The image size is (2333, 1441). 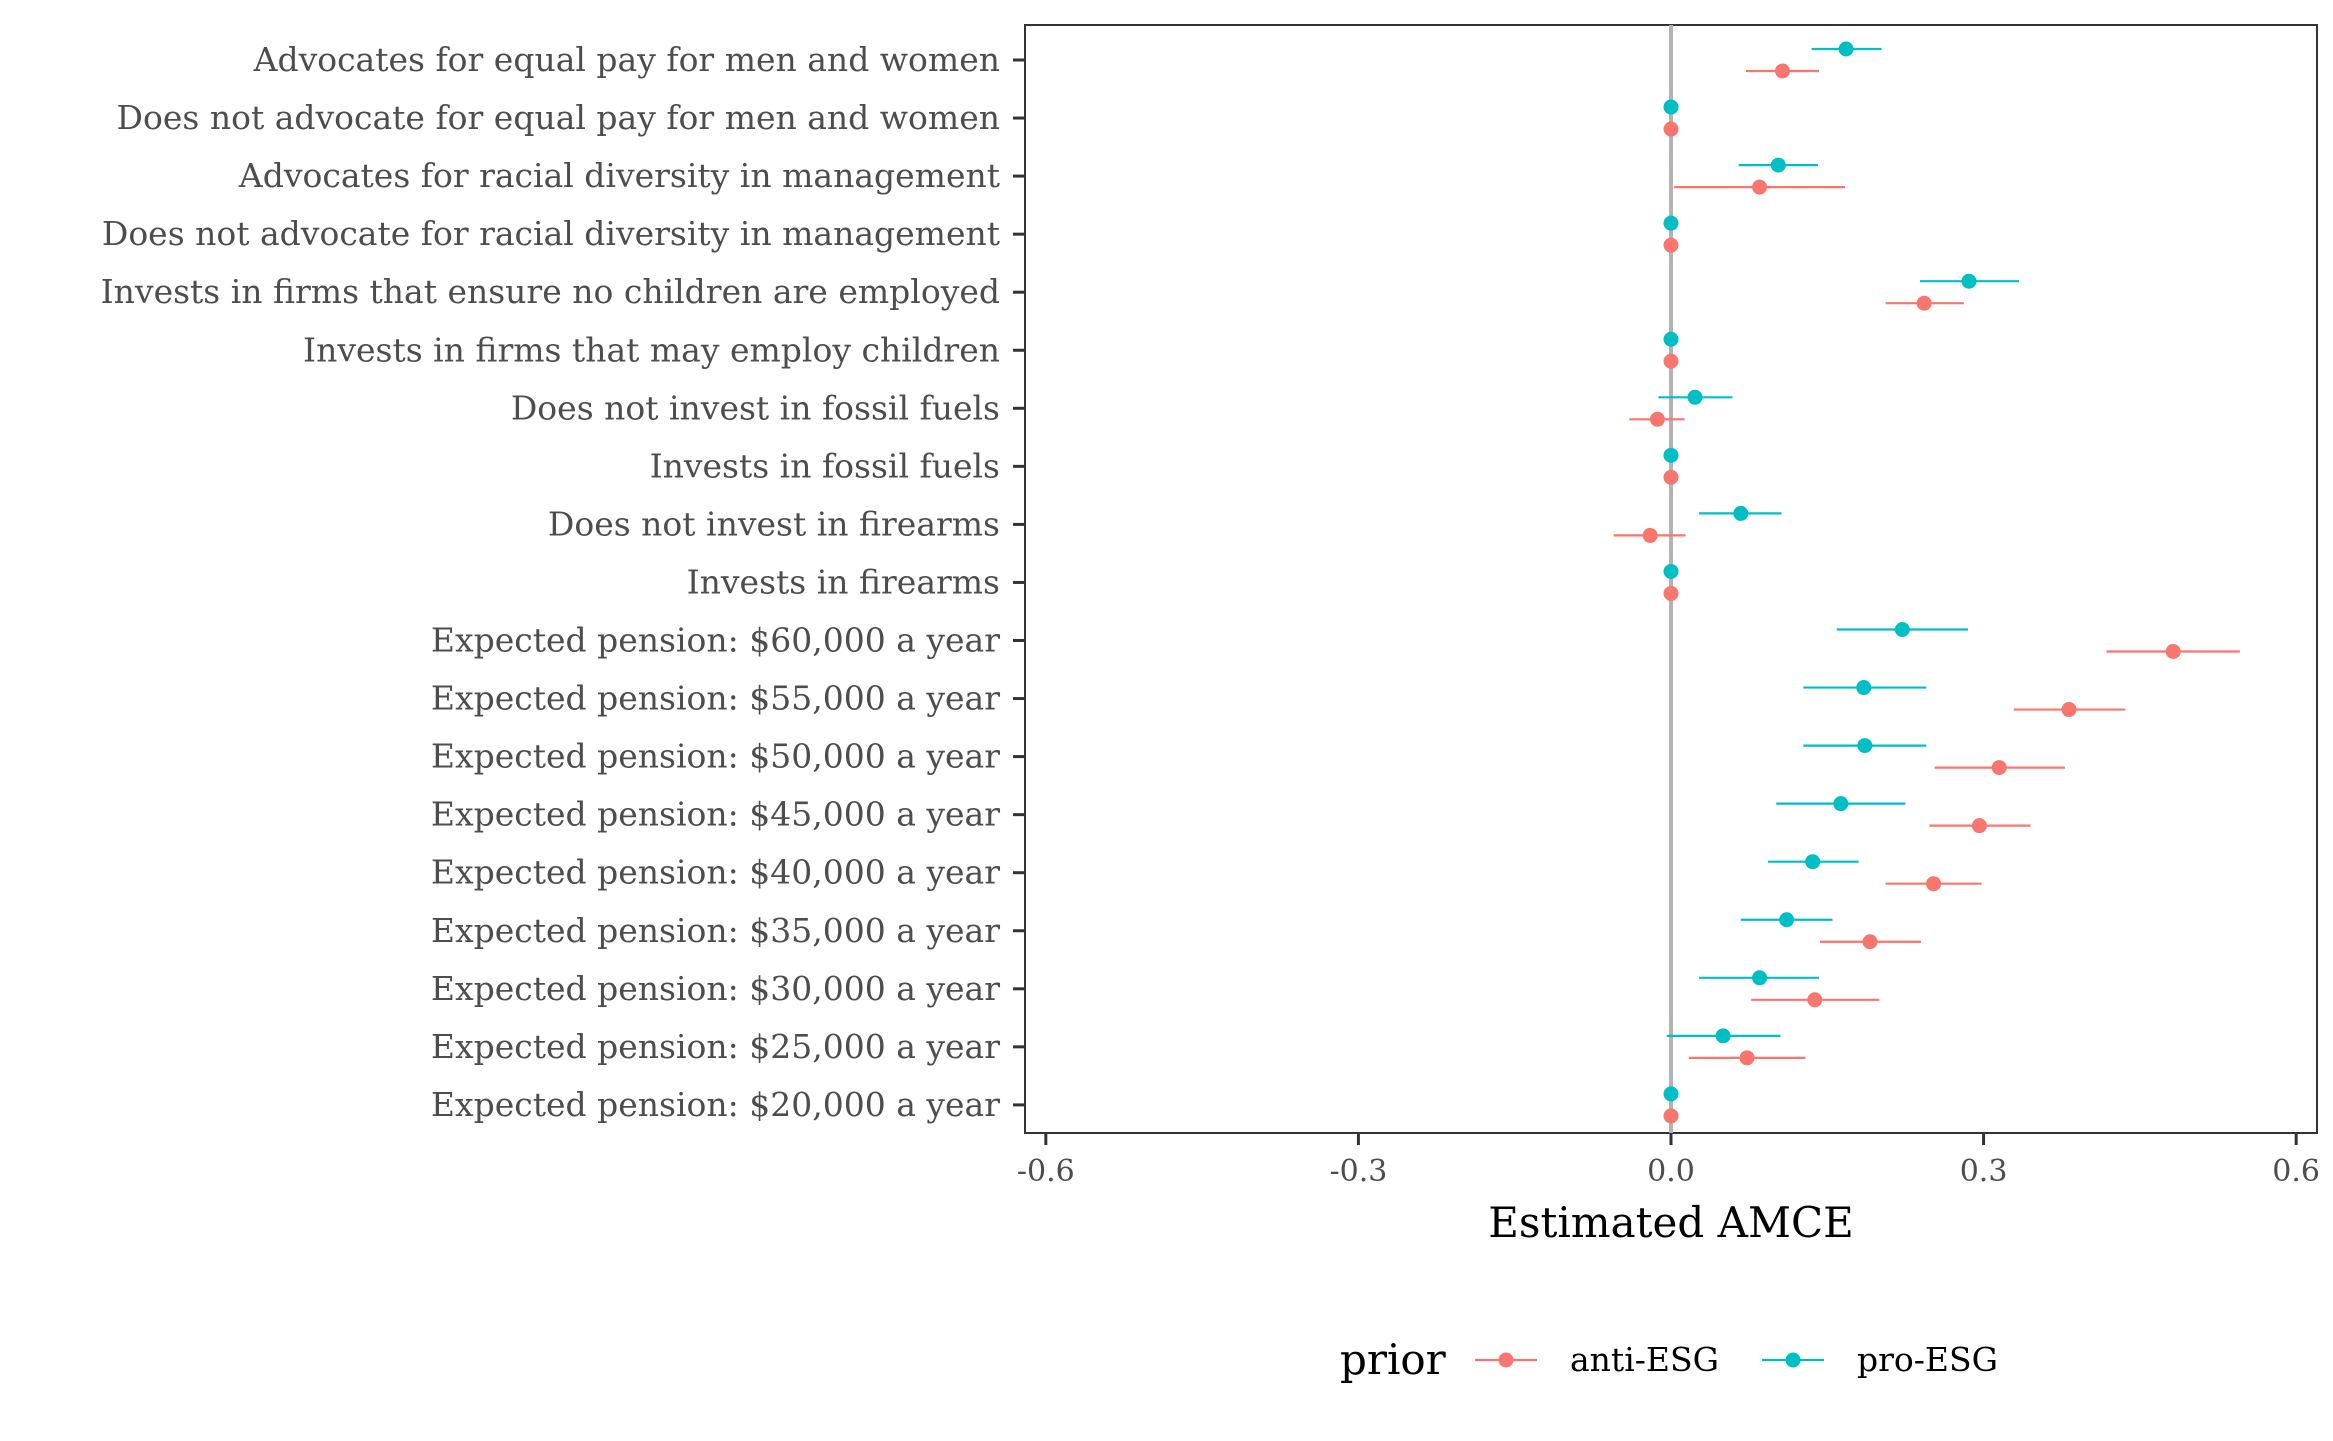 I want to click on x-tick-label: -0.3, so click(x=1358, y=1171).